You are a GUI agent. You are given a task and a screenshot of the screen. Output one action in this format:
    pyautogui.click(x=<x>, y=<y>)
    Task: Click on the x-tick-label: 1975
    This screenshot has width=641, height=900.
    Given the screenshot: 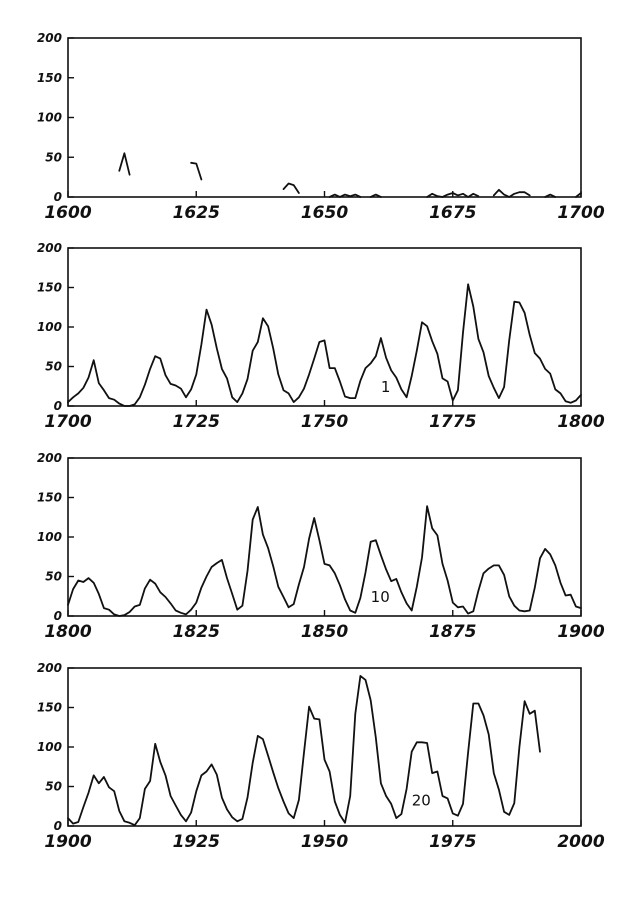 What is the action you would take?
    pyautogui.click(x=452, y=842)
    